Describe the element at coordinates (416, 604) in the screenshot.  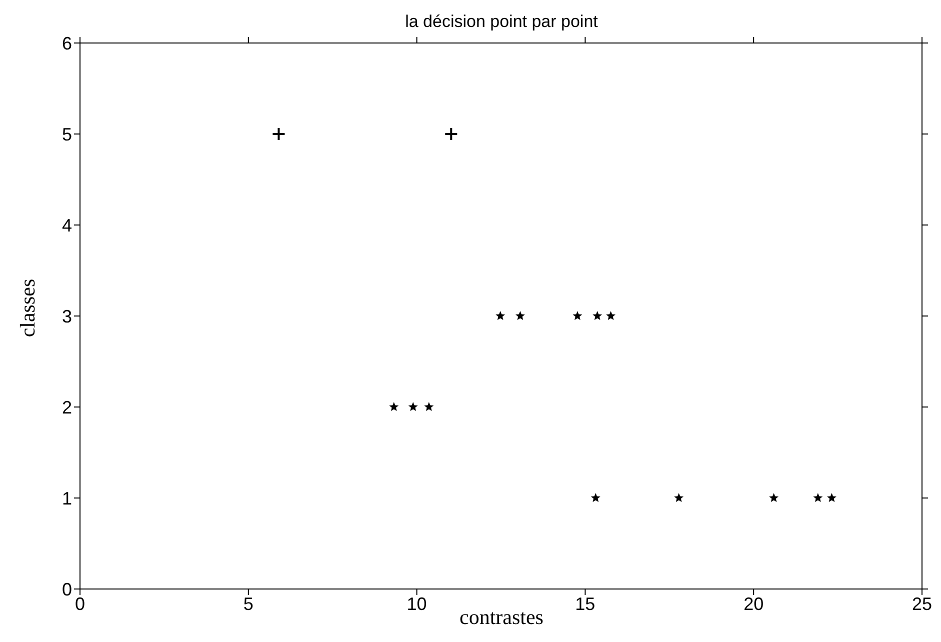
I see `x-tick-label: 10` at that location.